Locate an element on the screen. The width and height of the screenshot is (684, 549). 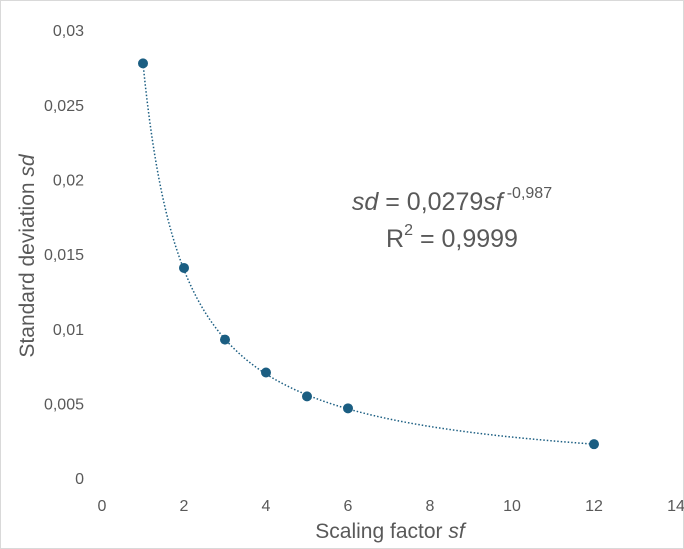
y-tick-label: 0,025 is located at coordinates (64, 106).